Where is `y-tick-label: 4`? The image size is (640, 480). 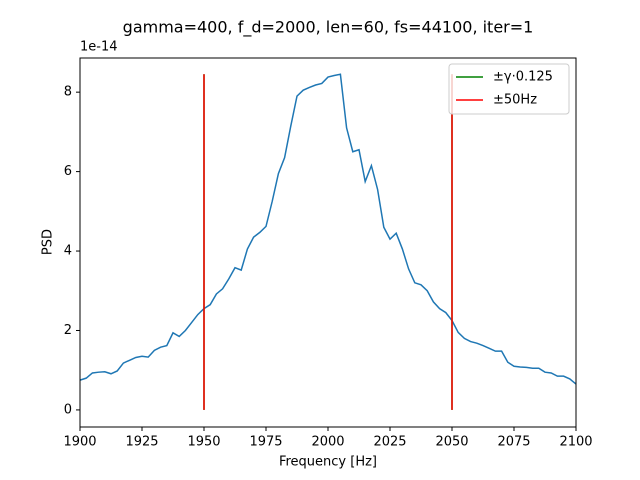
y-tick-label: 4 is located at coordinates (68, 251).